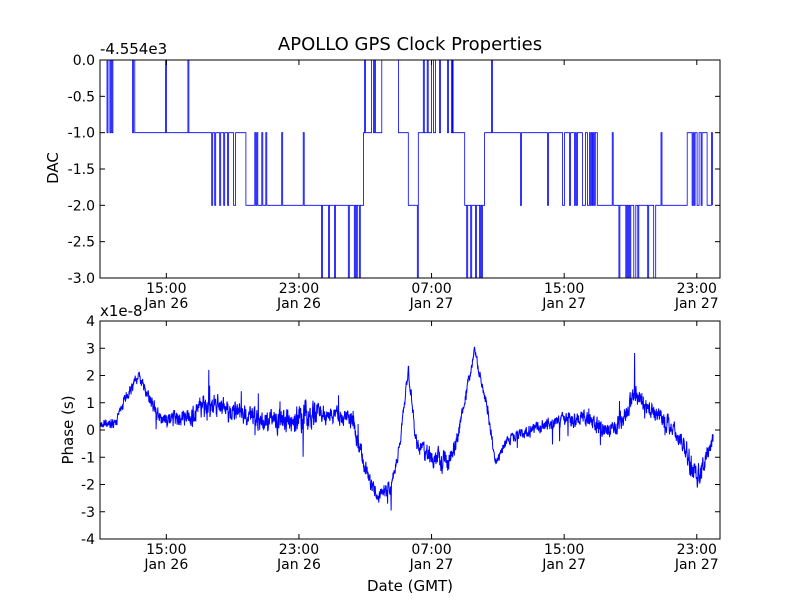  What do you see at coordinates (81, 243) in the screenshot?
I see `dac-y-tick-label: -2.5` at bounding box center [81, 243].